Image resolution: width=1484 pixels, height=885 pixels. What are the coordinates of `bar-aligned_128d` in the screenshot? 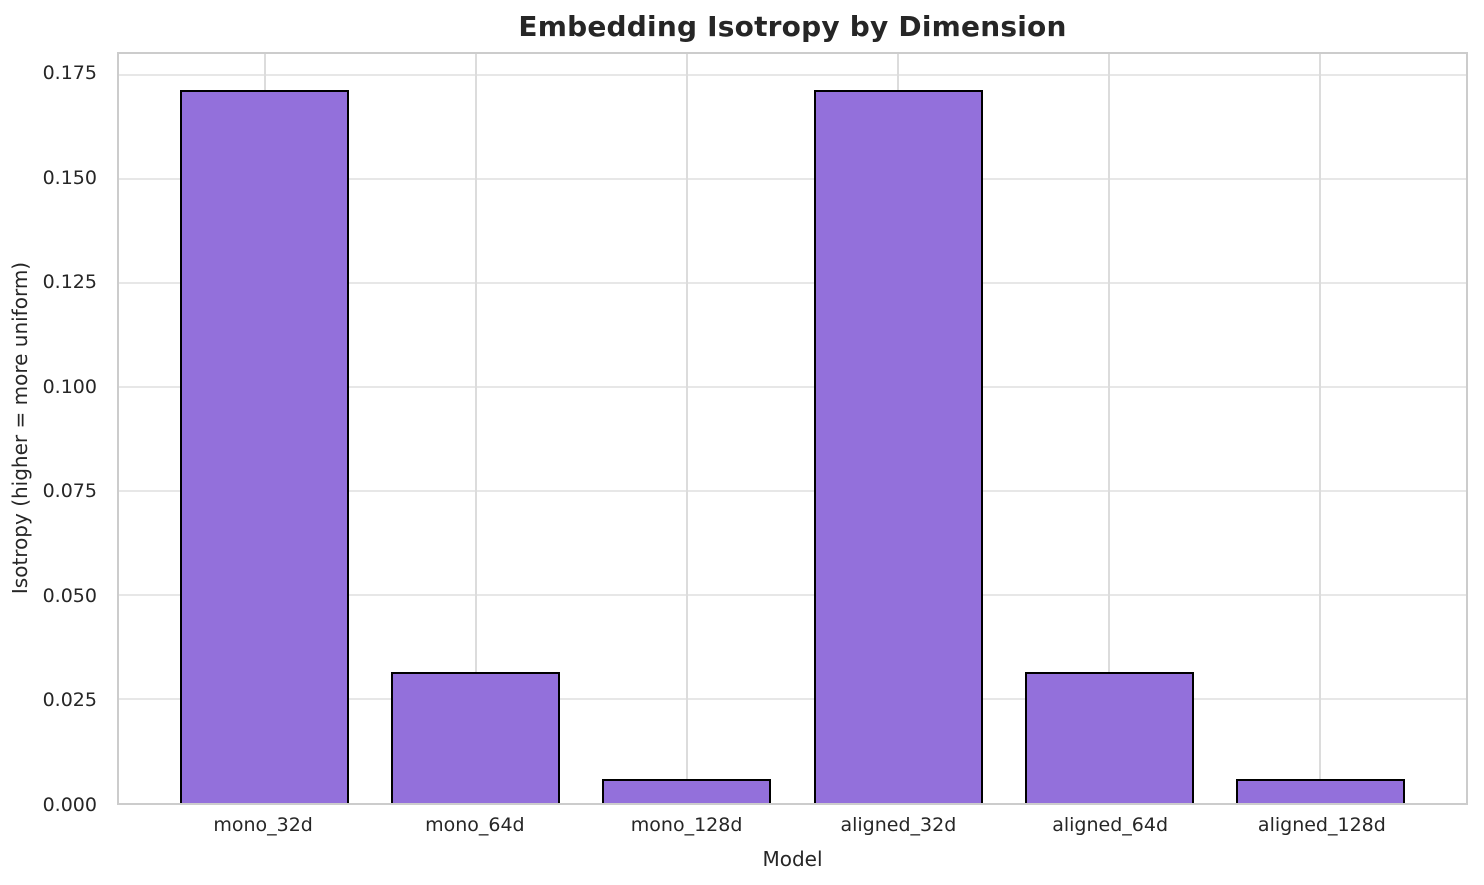 It's located at (1320, 791).